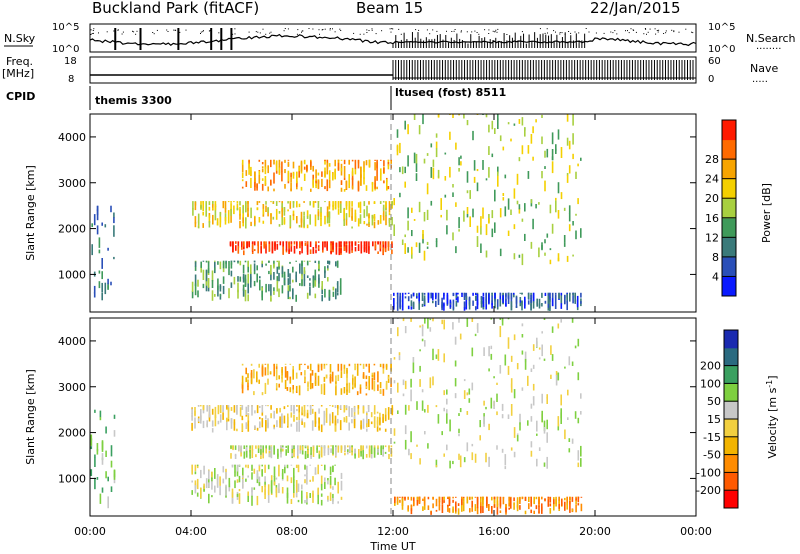  I want to click on freq-panel: Freq. [MHz] 18 8 Nave ····· 60 0, so click(390, 71).